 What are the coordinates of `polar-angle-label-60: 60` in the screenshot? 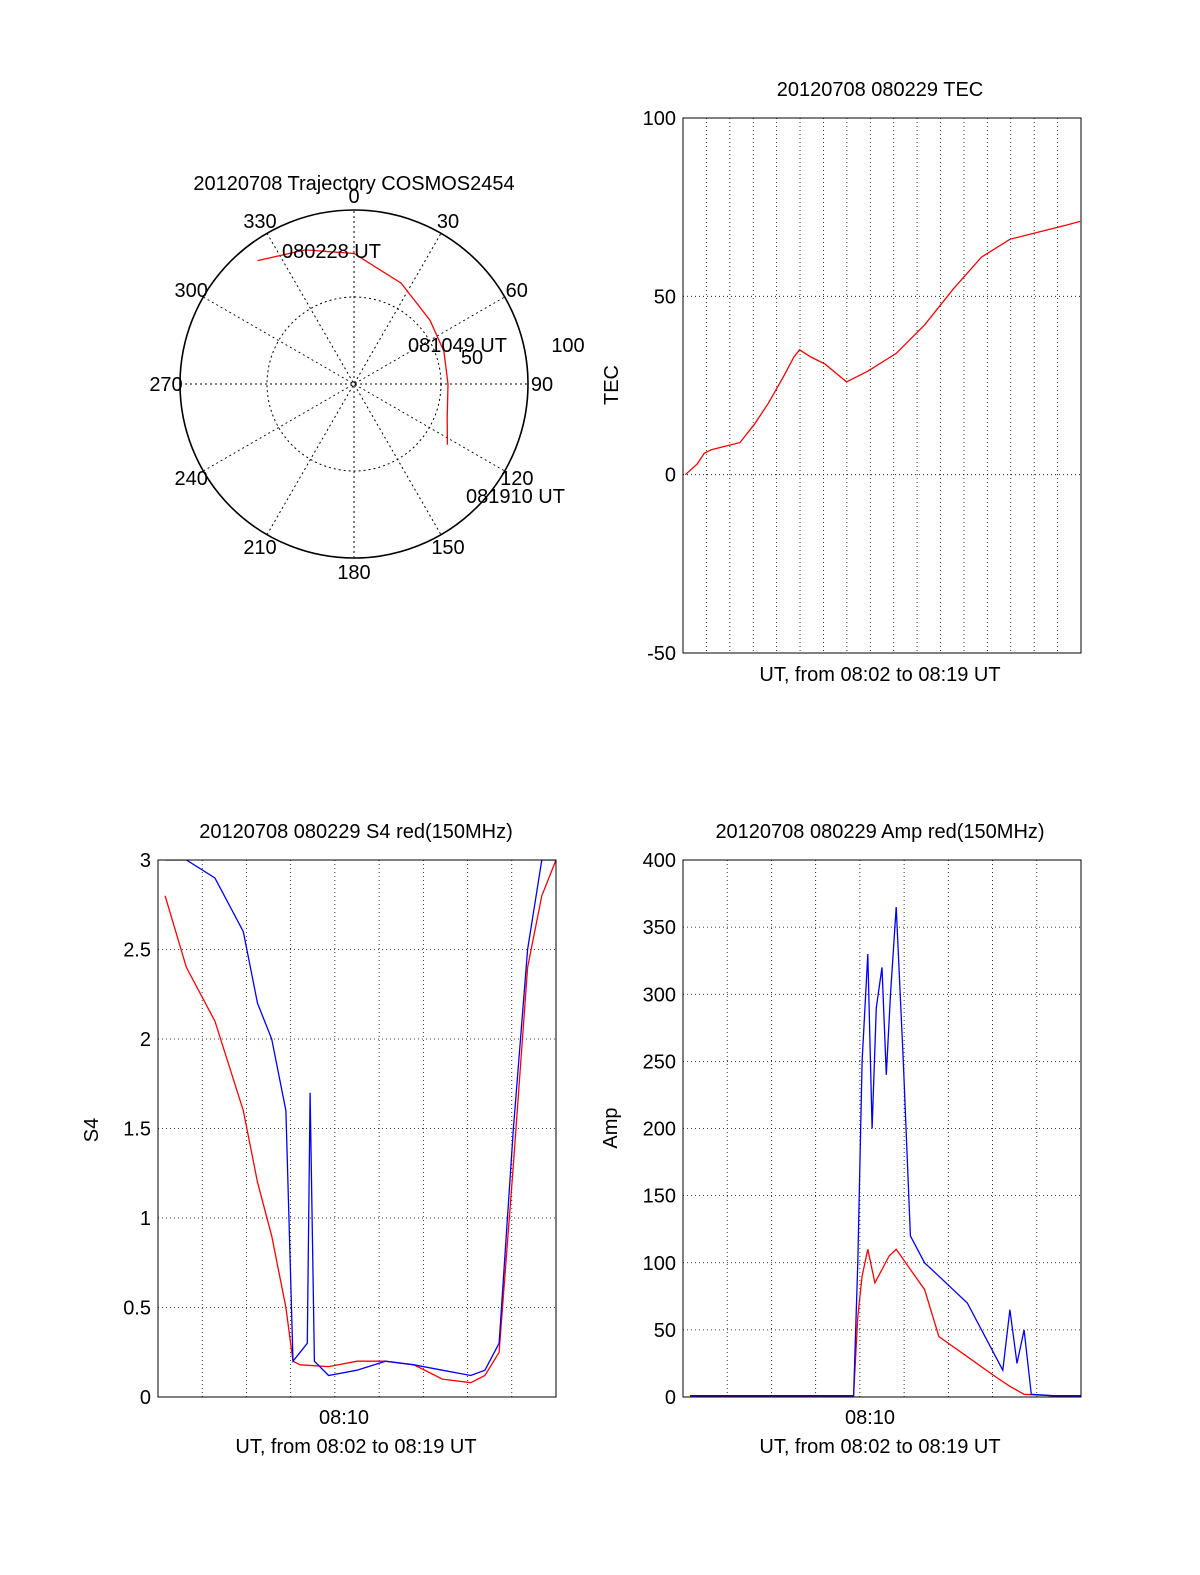 It's located at (517, 291).